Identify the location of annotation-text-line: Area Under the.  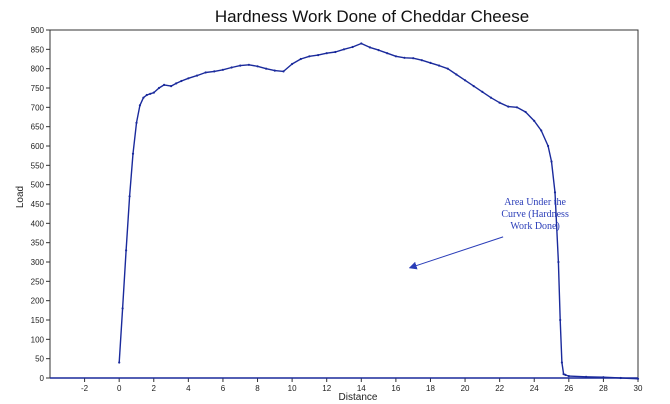
(535, 202).